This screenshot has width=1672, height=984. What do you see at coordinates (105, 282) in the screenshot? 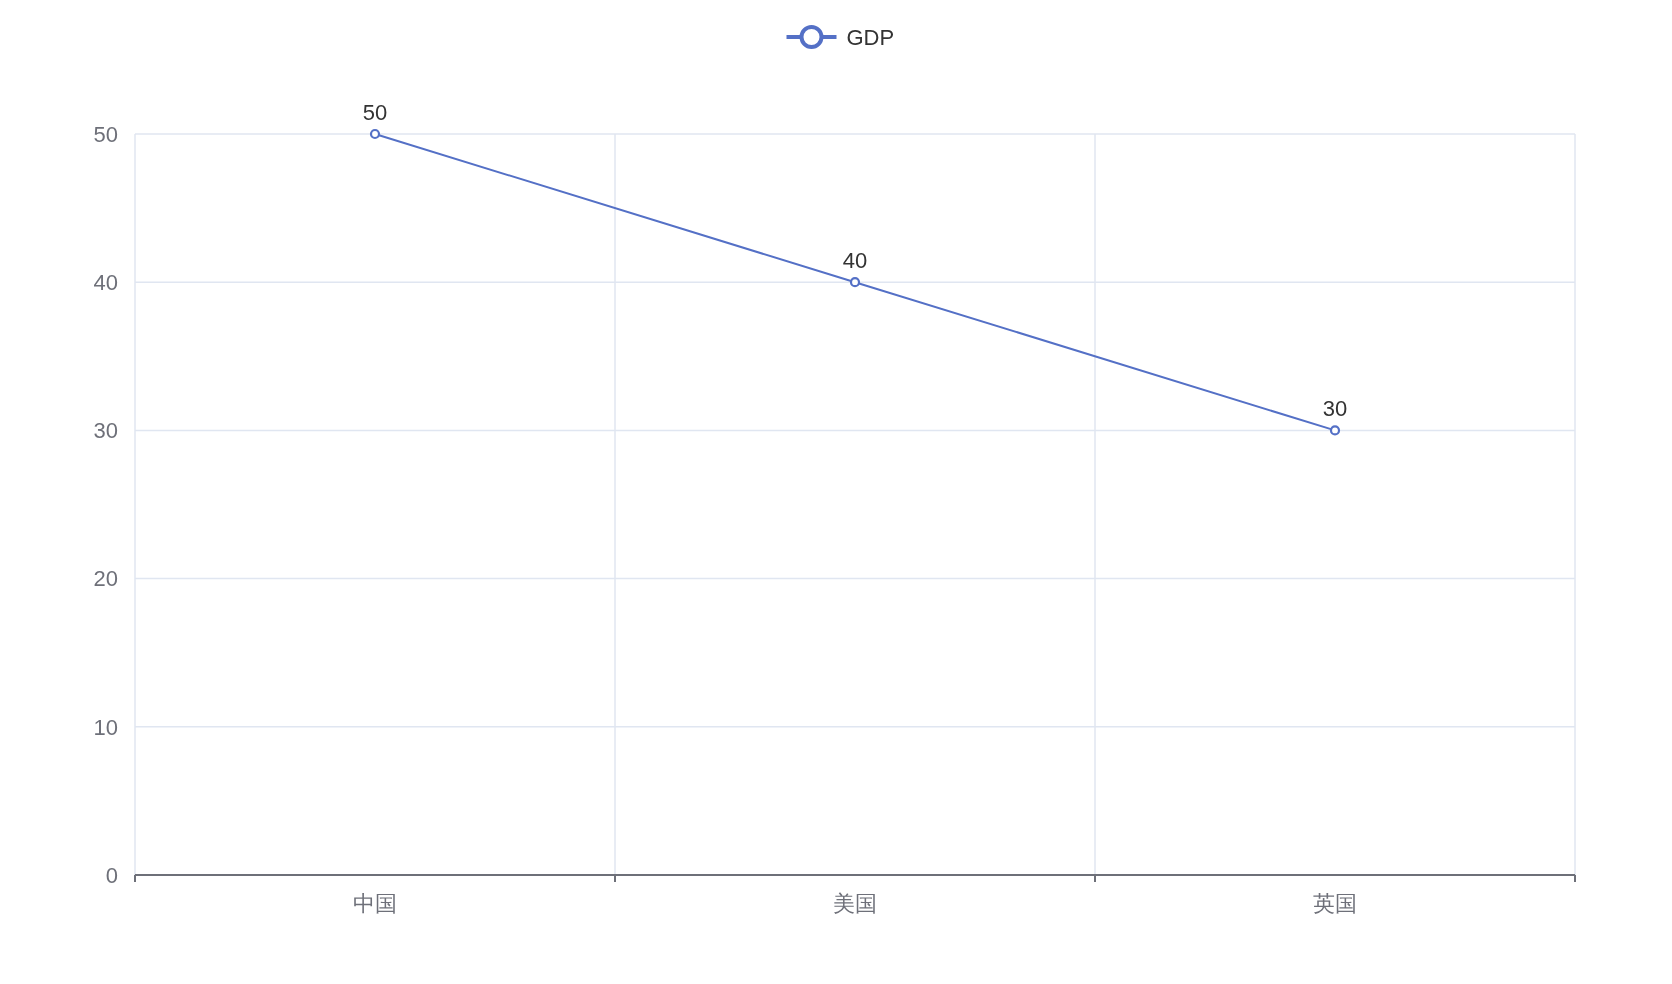
I see `y-tick-label: 40` at bounding box center [105, 282].